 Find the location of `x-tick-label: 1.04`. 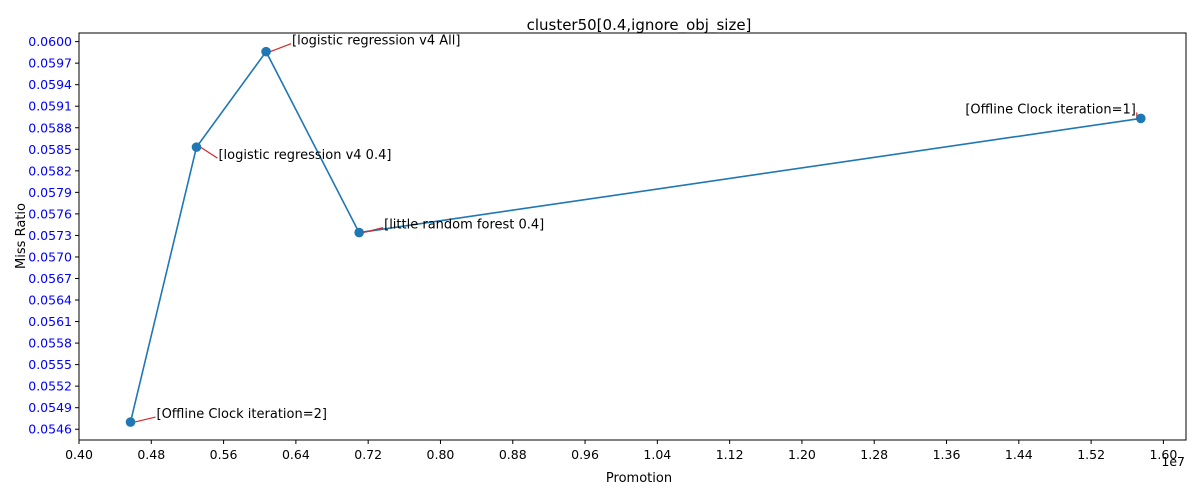

x-tick-label: 1.04 is located at coordinates (657, 454).